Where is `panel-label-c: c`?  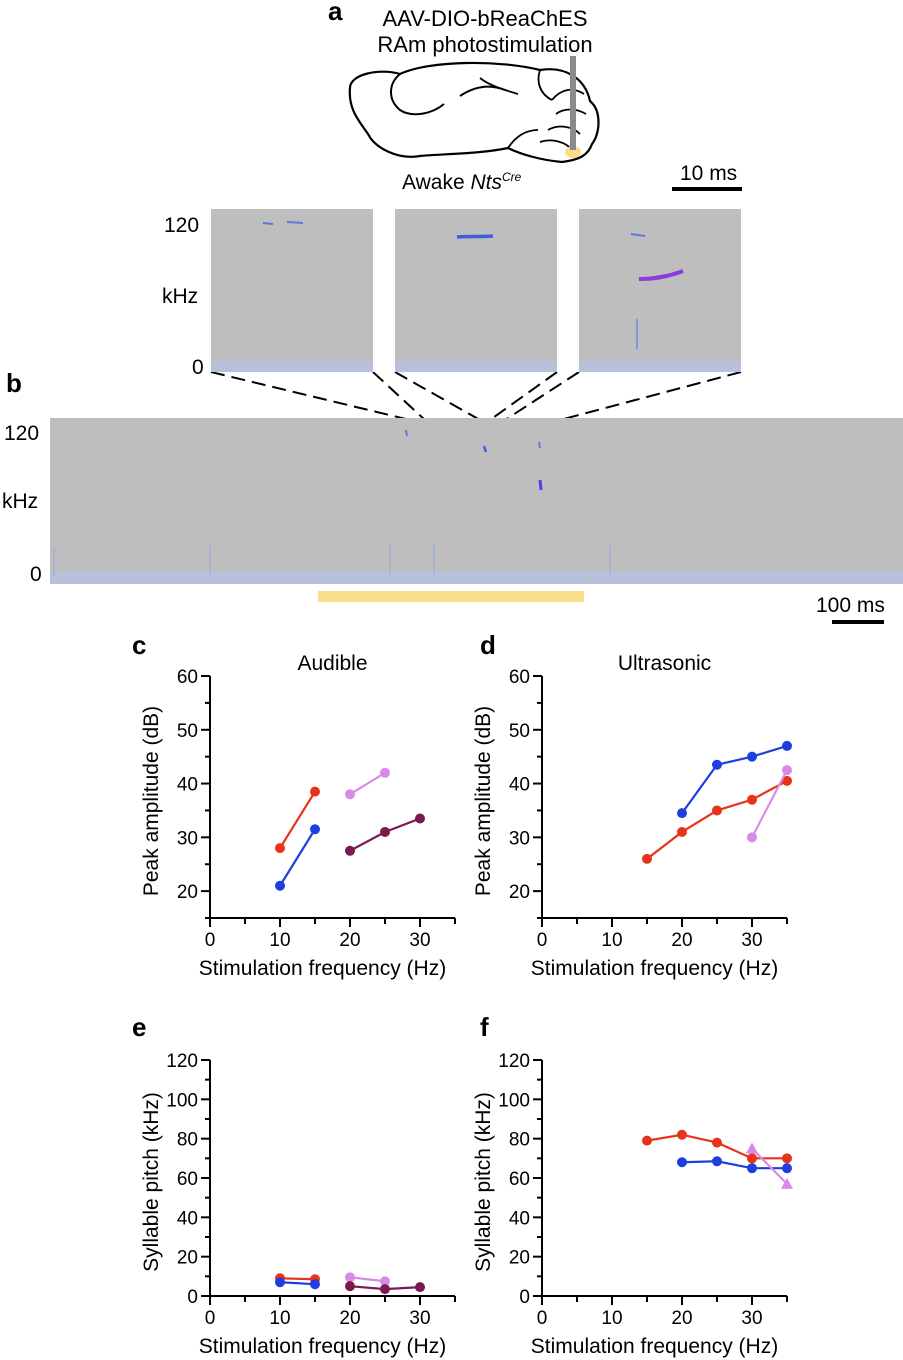
panel-label-c: c is located at coordinates (139, 645).